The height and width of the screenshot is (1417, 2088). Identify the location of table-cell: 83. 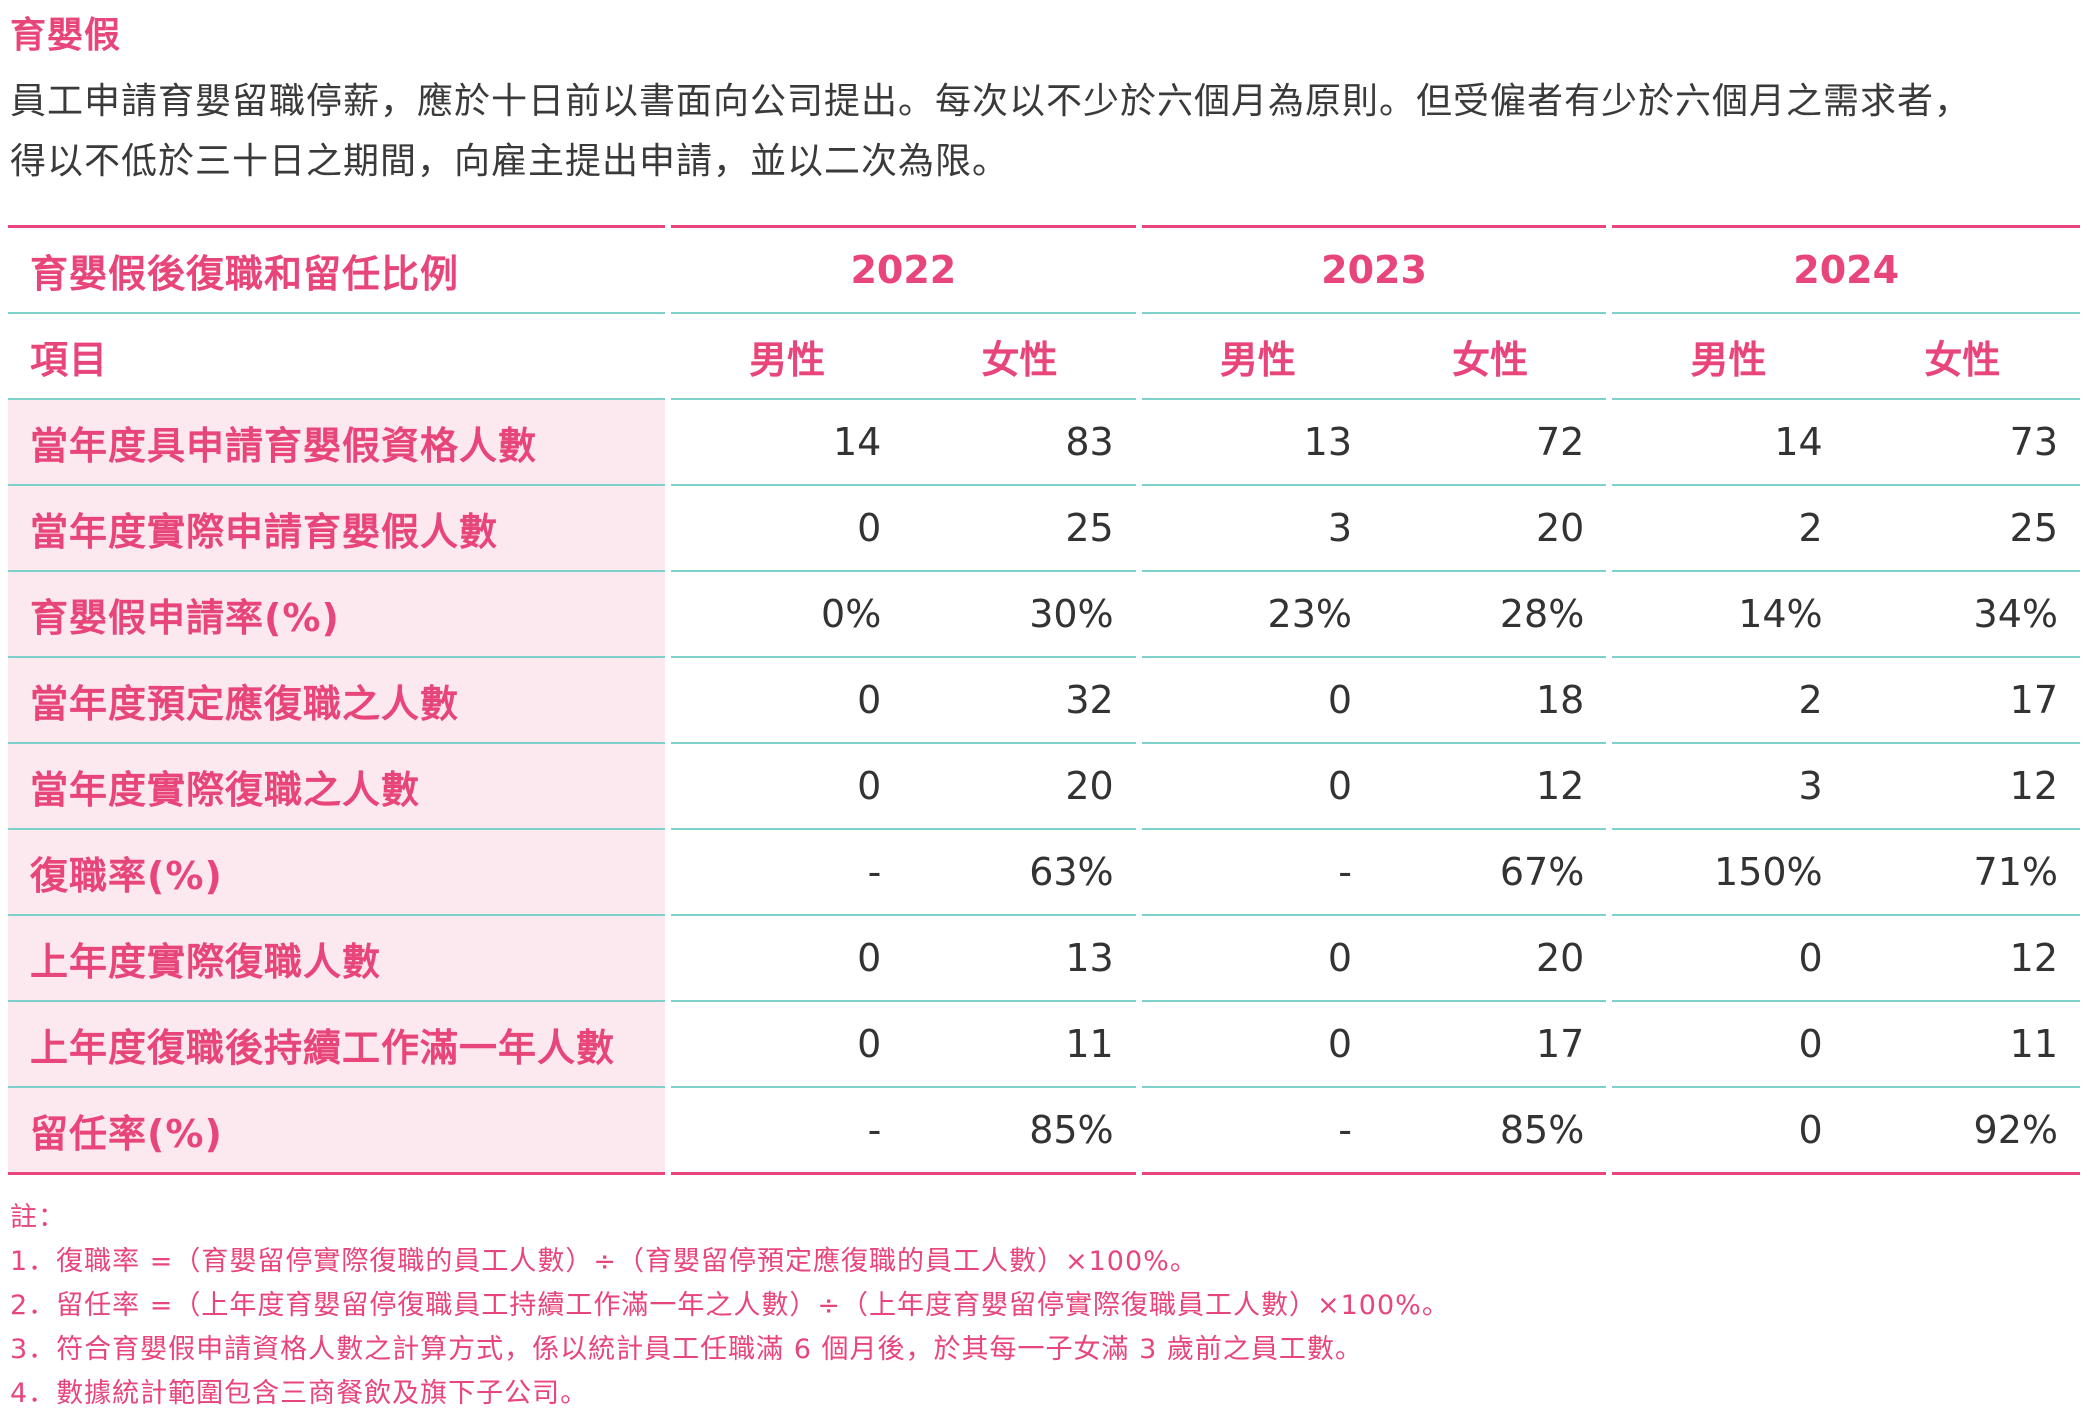
(1021, 442).